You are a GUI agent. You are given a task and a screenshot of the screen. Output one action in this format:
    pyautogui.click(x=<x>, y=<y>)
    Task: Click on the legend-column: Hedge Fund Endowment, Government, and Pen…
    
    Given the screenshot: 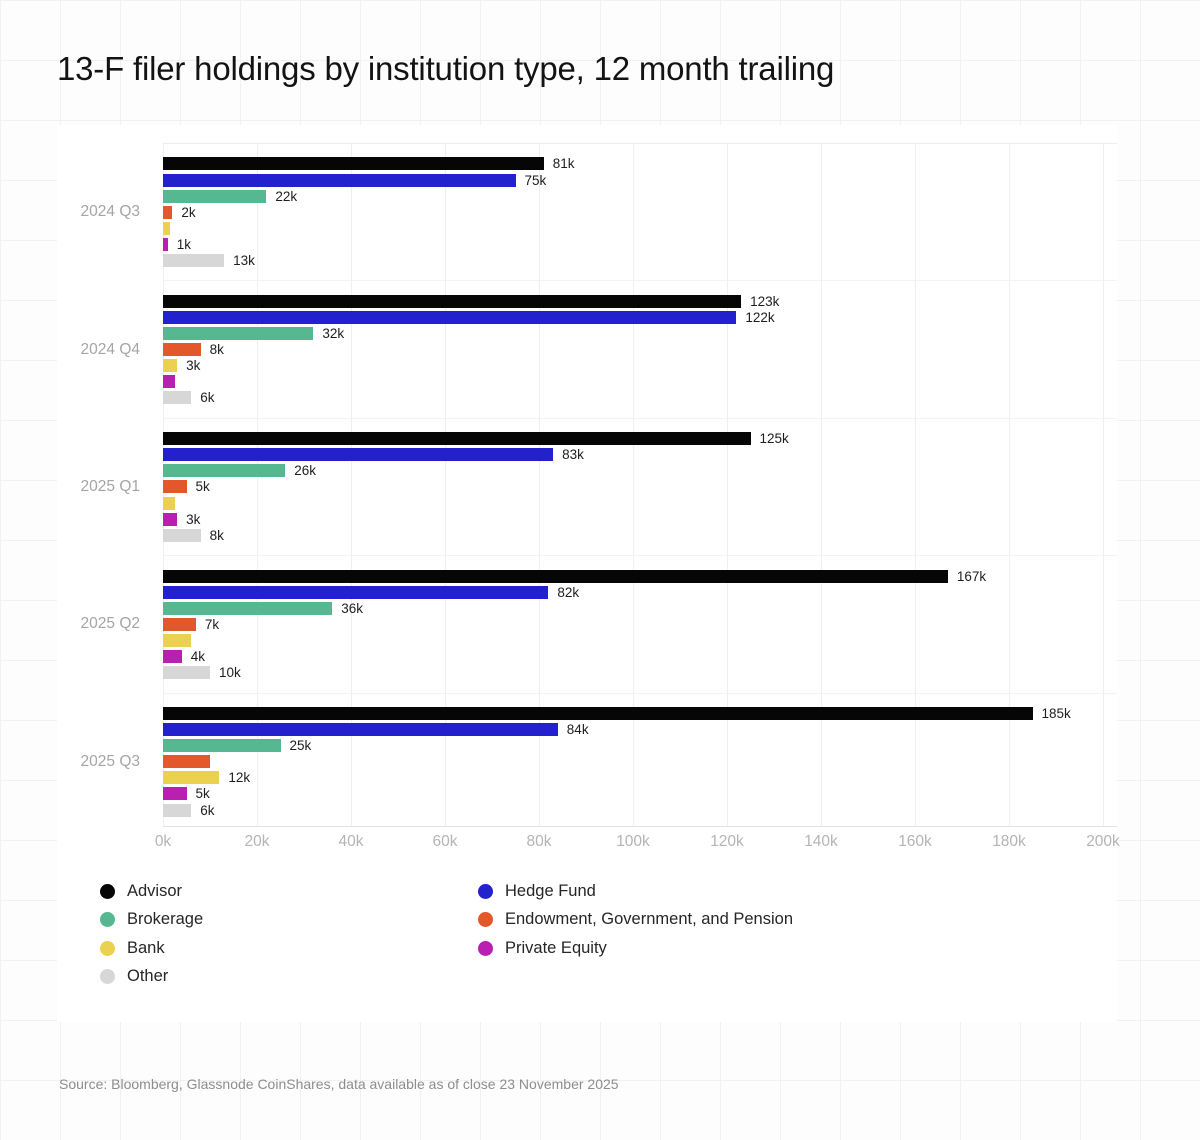 What is the action you would take?
    pyautogui.click(x=635, y=920)
    